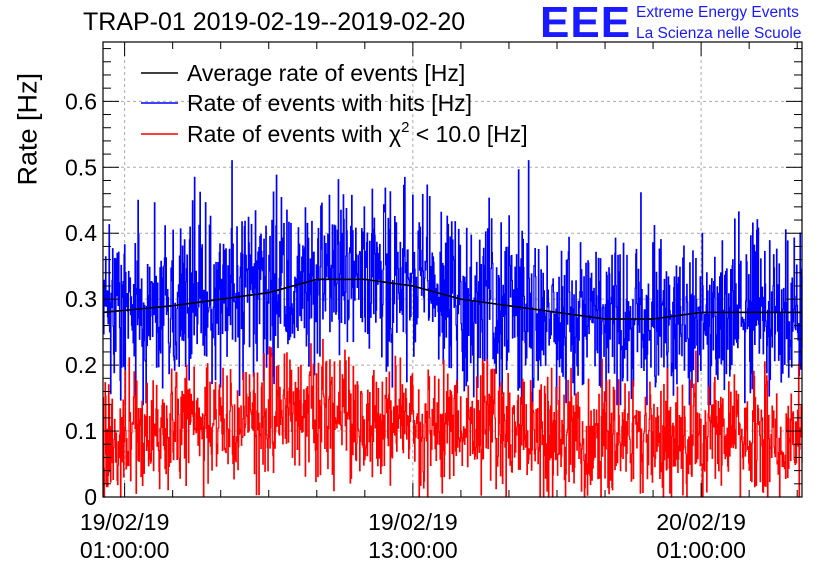  Describe the element at coordinates (329, 103) in the screenshot. I see `legend-label-hits: Rate of events with hits [Hz]` at that location.